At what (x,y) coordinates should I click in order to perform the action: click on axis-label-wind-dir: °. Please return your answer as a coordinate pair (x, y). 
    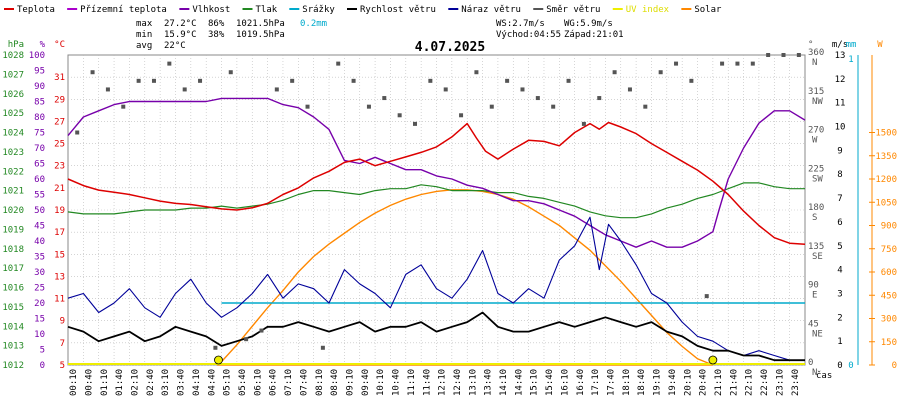
    Looking at the image, I should click on (810, 45).